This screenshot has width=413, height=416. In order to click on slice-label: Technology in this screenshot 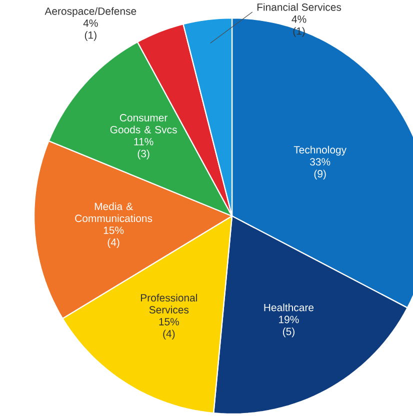, I will do `click(320, 151)`.